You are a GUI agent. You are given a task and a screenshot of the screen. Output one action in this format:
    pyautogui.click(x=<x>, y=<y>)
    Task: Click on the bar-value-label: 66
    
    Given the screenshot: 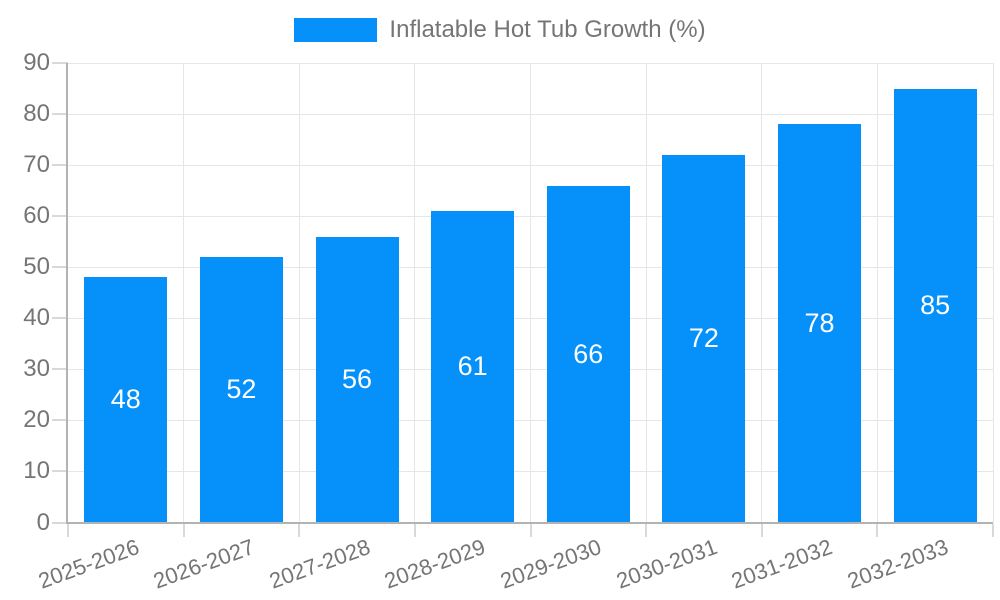 What is the action you would take?
    pyautogui.click(x=588, y=353)
    